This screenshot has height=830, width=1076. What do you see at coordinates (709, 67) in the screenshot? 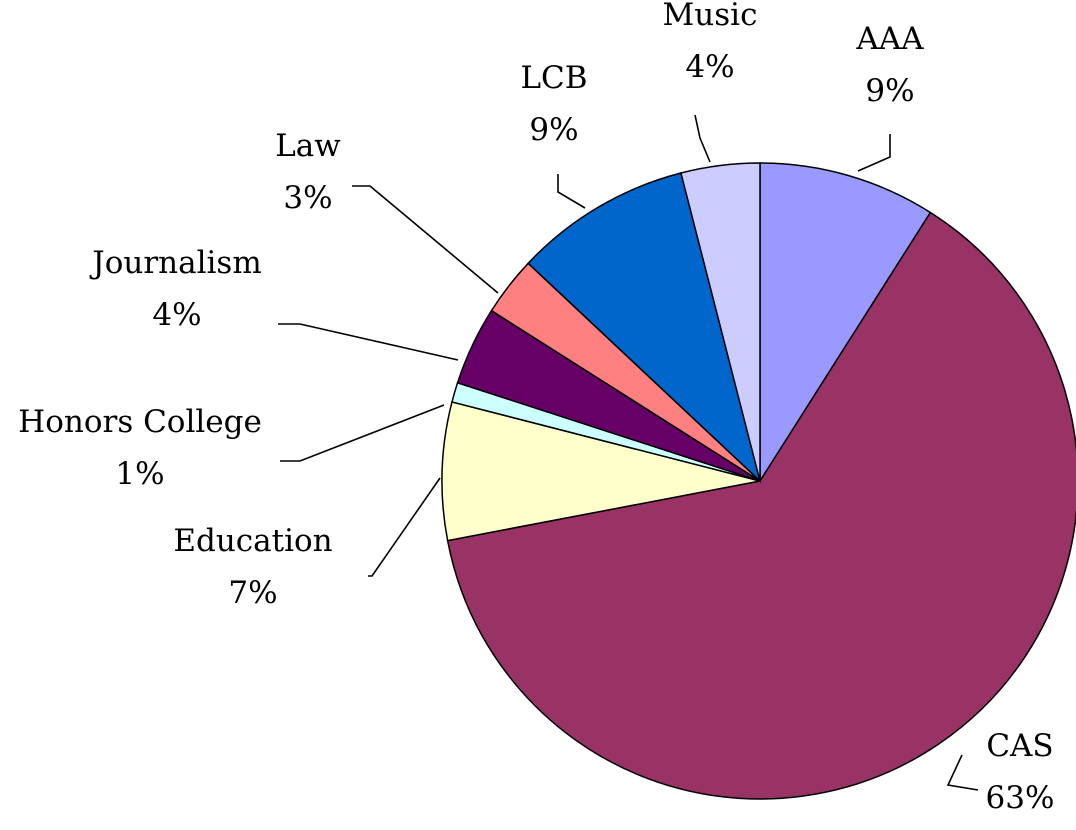
I see `slice-value-music: 4%` at bounding box center [709, 67].